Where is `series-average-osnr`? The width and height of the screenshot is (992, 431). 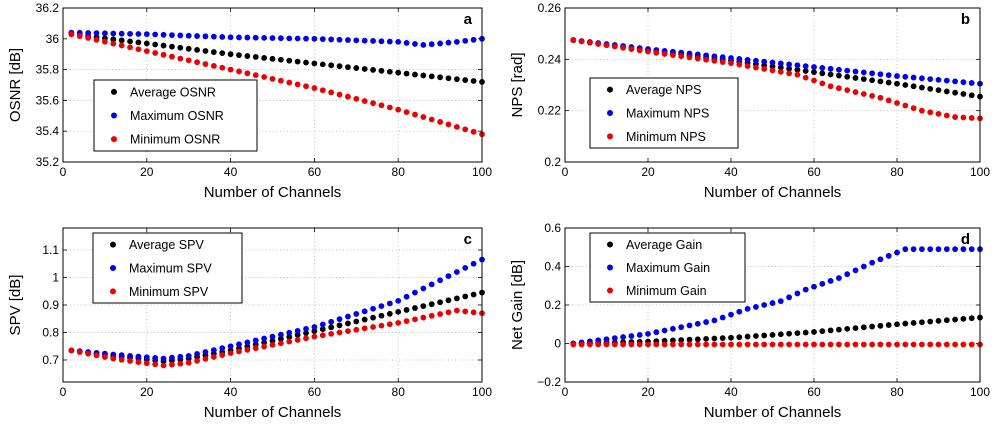
series-average-osnr is located at coordinates (276, 58).